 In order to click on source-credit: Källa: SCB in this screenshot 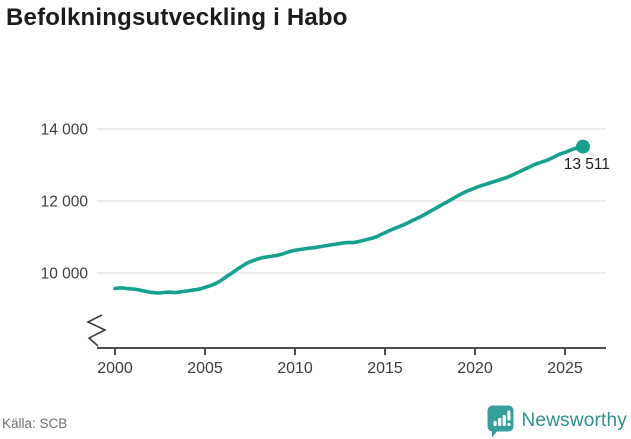, I will do `click(35, 423)`.